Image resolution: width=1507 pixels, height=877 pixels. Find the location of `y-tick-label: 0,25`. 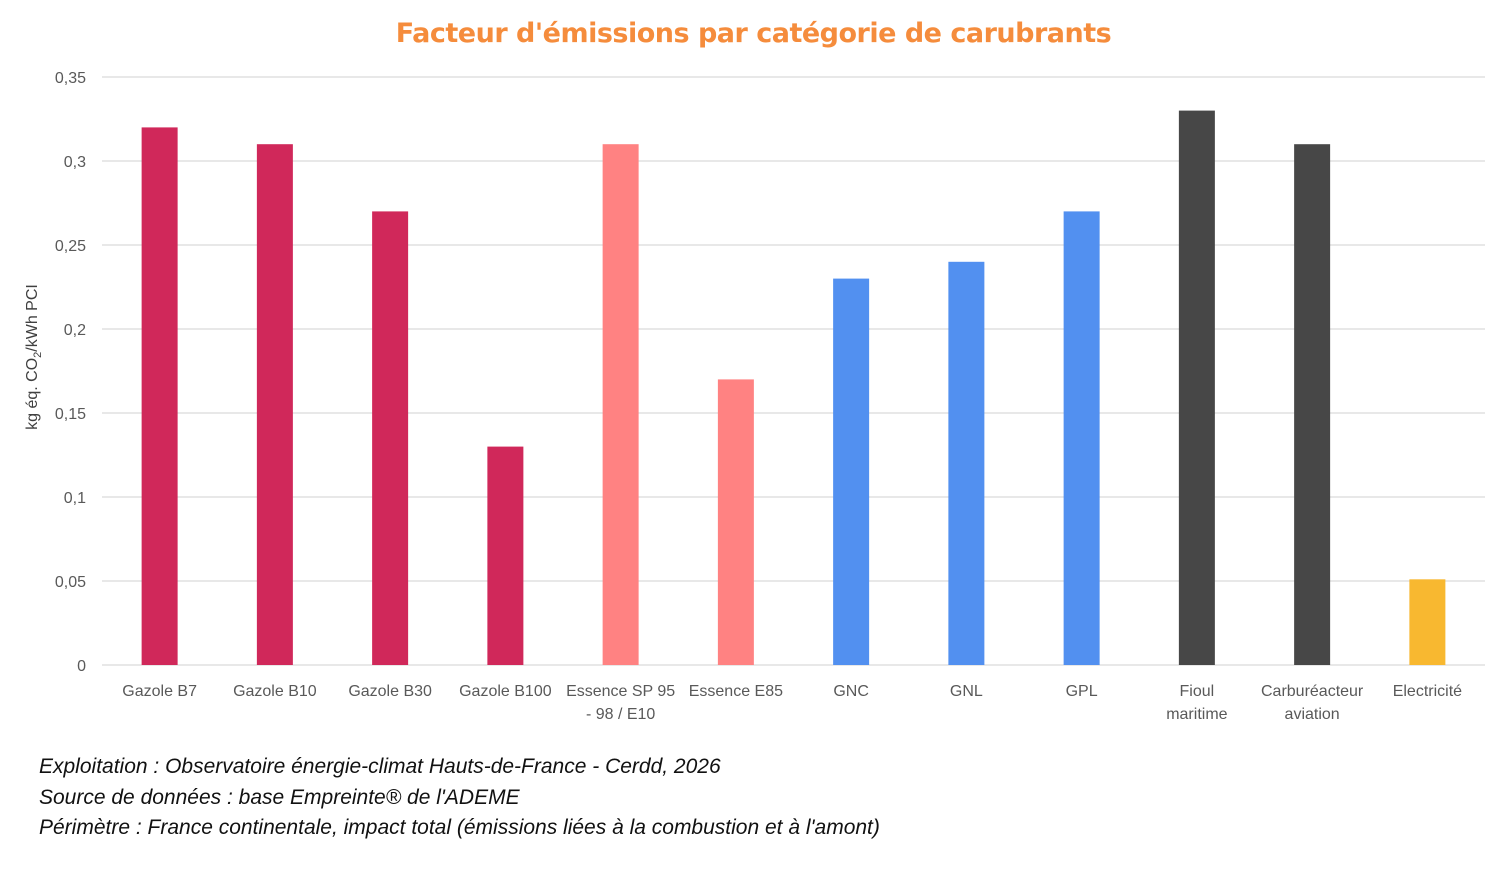

y-tick-label: 0,25 is located at coordinates (70, 246).